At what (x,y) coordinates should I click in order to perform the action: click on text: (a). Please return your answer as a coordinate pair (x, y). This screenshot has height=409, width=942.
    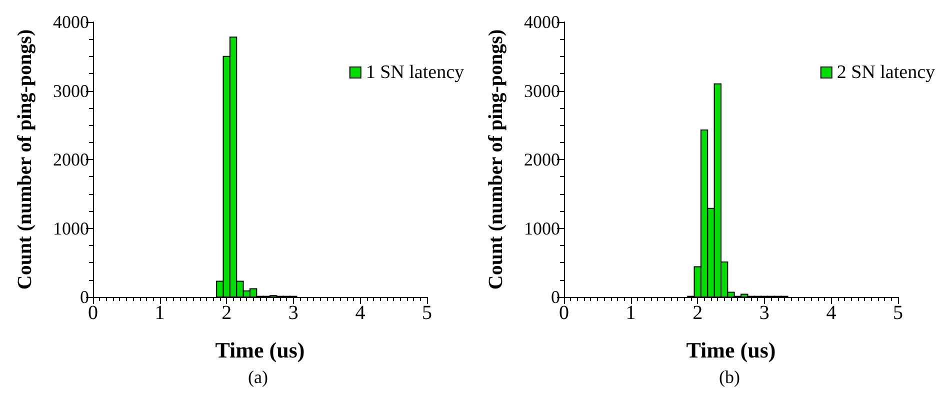
    Looking at the image, I should click on (258, 377).